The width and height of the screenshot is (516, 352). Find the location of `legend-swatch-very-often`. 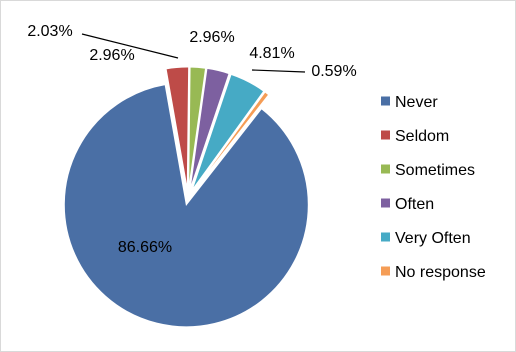

legend-swatch-very-often is located at coordinates (385, 237).